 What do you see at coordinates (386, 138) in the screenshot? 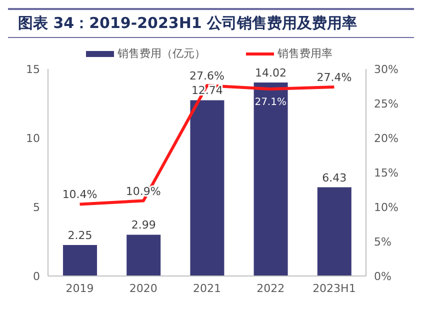
I see `y2-tick-label: 20%` at bounding box center [386, 138].